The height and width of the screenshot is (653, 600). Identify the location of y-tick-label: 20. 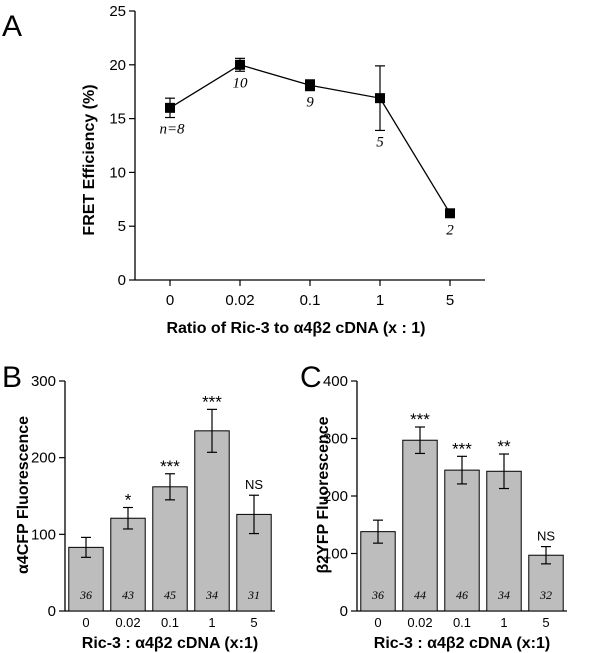
(117, 65).